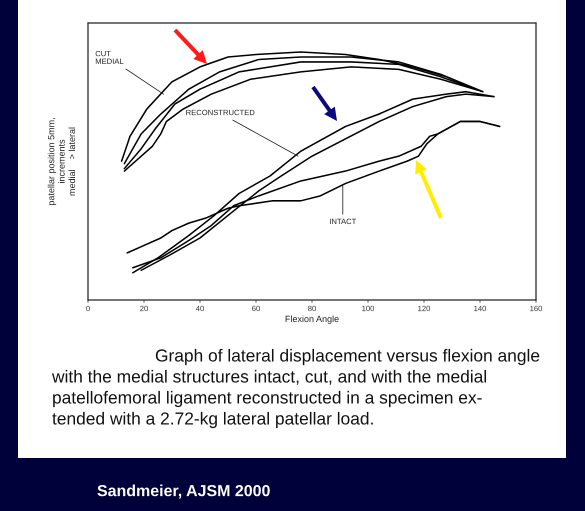 The height and width of the screenshot is (511, 585). I want to click on x-axis-title: Flexion Angle, so click(312, 319).